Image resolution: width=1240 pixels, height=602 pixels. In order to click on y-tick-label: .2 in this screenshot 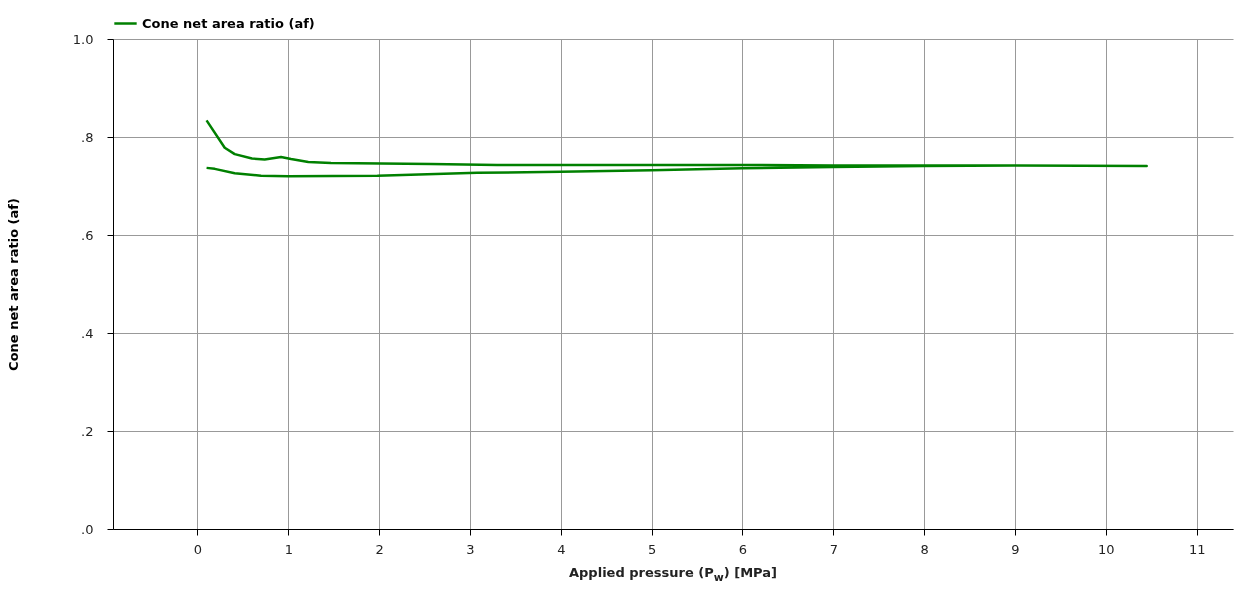, I will do `click(87, 431)`.